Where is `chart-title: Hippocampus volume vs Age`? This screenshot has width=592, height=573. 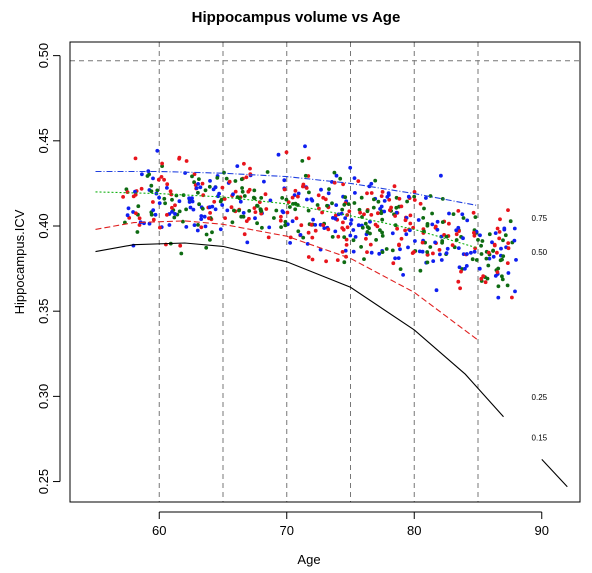 chart-title: Hippocampus volume vs Age is located at coordinates (296, 17).